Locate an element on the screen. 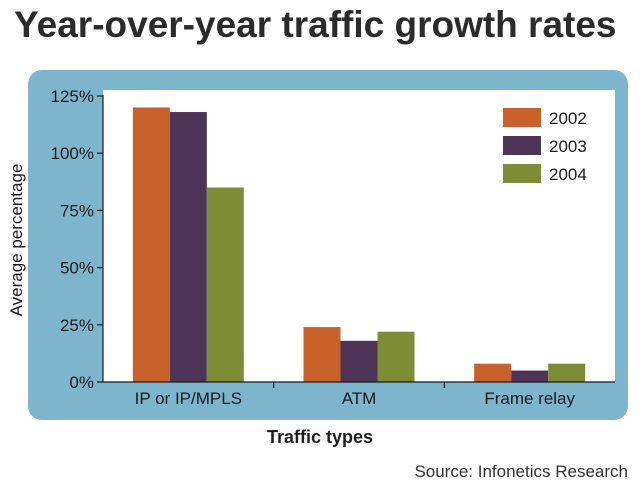  legend-label-2003: 2003 is located at coordinates (568, 146).